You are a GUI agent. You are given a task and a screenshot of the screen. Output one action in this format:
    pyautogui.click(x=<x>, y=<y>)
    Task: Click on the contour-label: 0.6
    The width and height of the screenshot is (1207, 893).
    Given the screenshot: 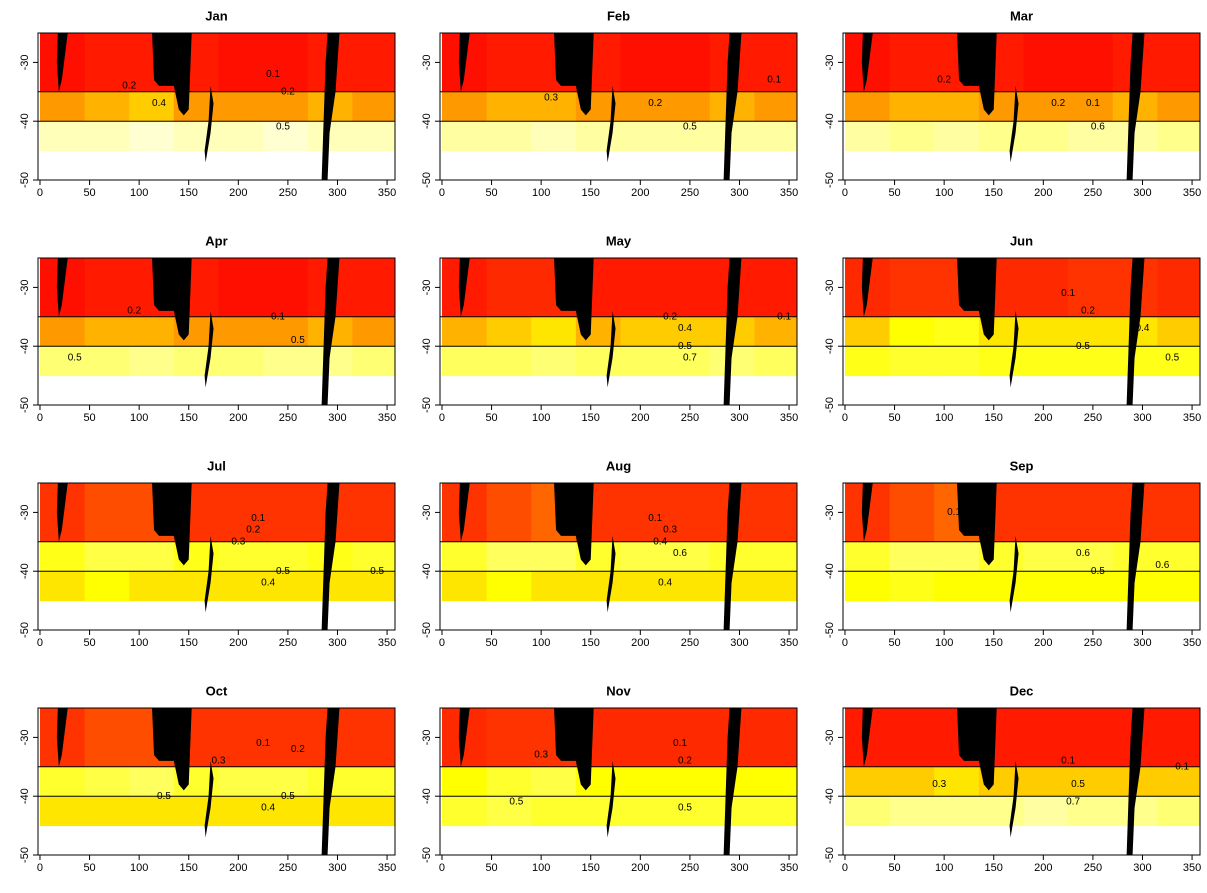 What is the action you would take?
    pyautogui.click(x=1098, y=127)
    